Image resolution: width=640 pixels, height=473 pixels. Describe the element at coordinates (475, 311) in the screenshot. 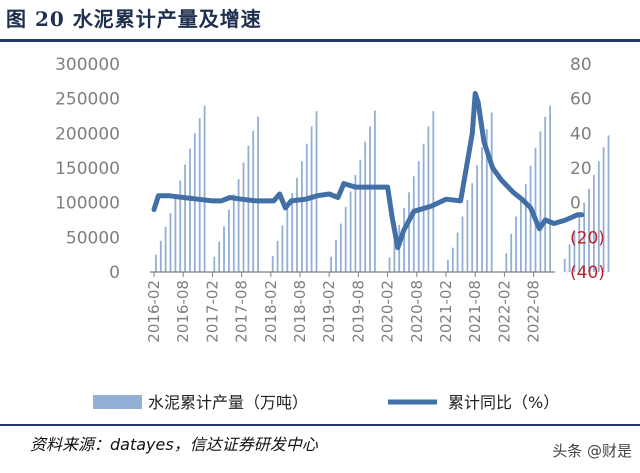

I see `x-tick-label: 2021-08` at that location.